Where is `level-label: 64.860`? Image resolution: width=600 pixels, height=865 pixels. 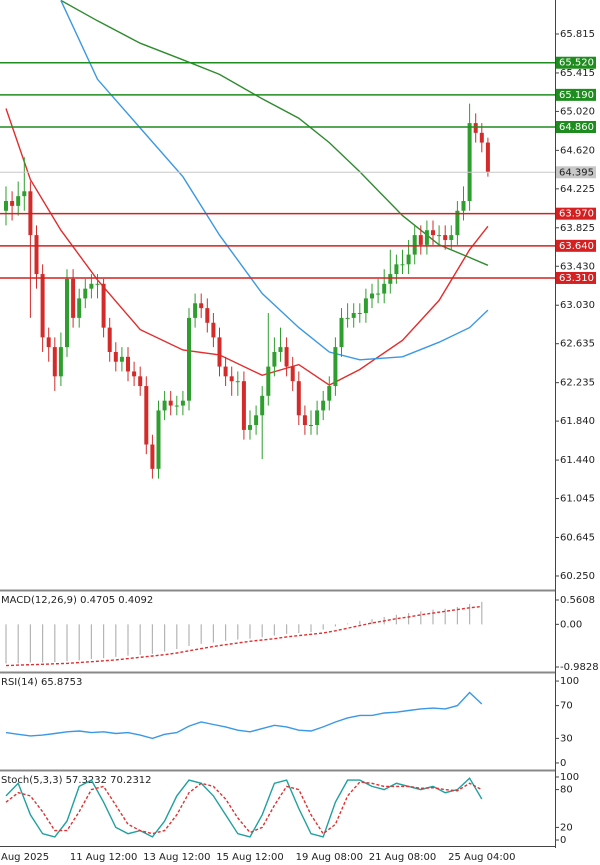 level-label: 64.860 is located at coordinates (576, 127).